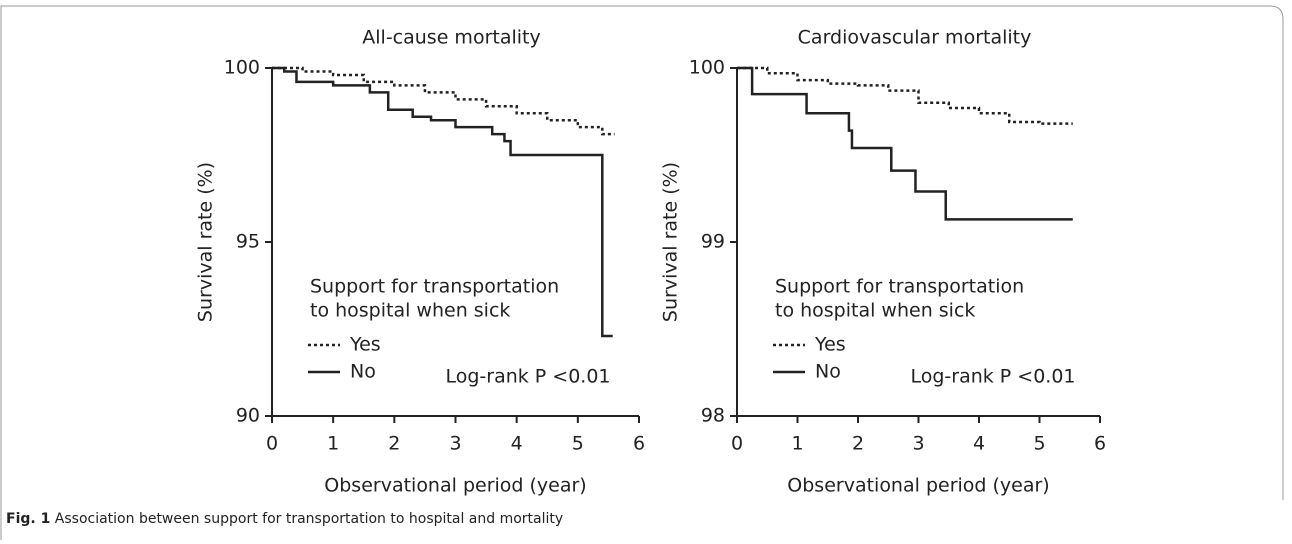 The image size is (1292, 544). I want to click on chart-title: All-cause mortality, so click(451, 38).